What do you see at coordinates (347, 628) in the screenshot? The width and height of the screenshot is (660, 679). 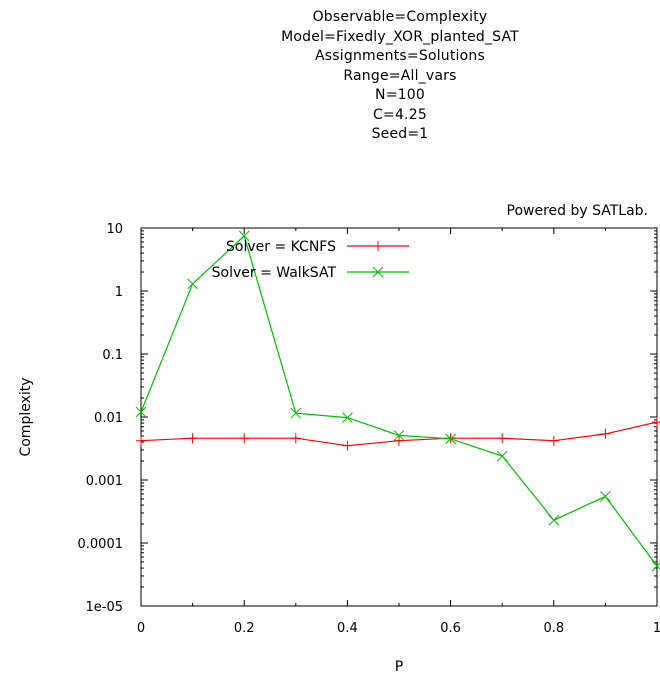 I see `x-tick-label: 0.4` at bounding box center [347, 628].